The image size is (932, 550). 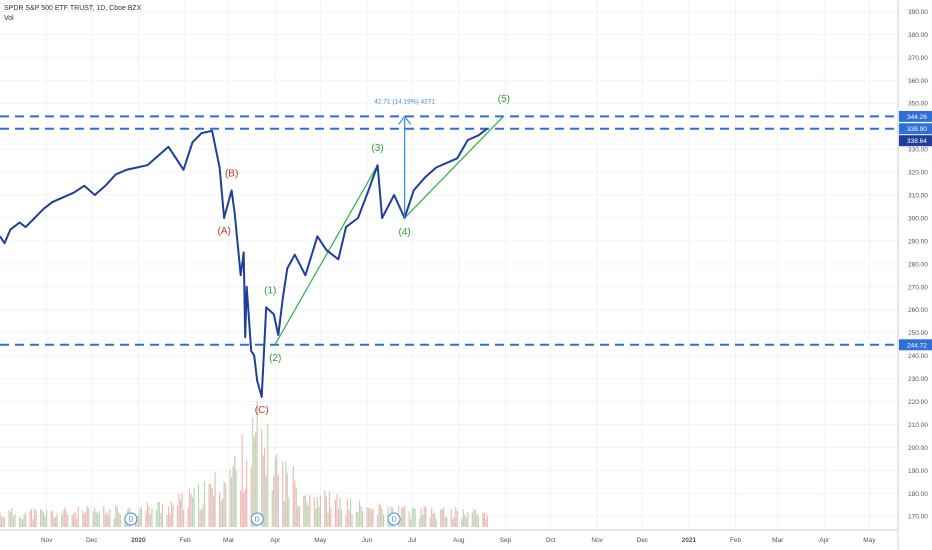 What do you see at coordinates (404, 158) in the screenshot?
I see `measurement-tool: 42.71 (14.19%) 4271` at bounding box center [404, 158].